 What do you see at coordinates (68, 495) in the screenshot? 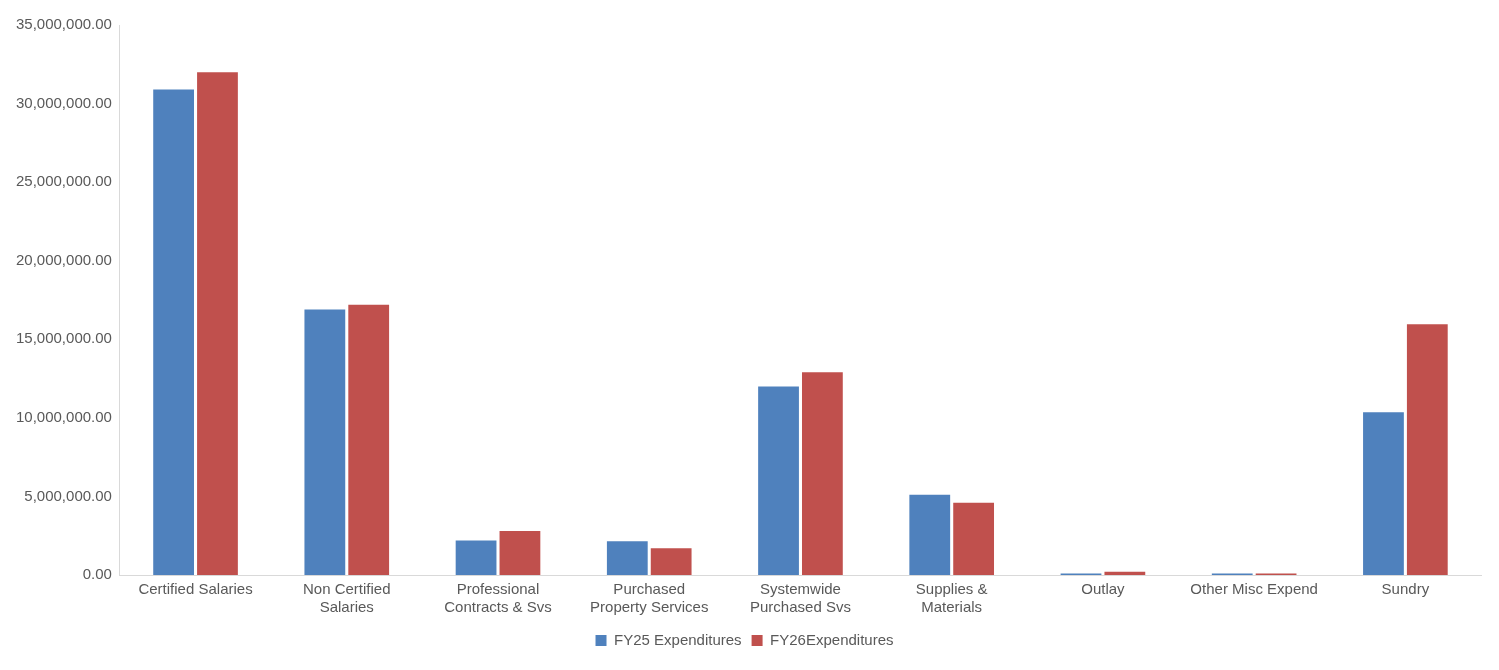
I see `y-tick-label: 5,000,000.00` at bounding box center [68, 495].